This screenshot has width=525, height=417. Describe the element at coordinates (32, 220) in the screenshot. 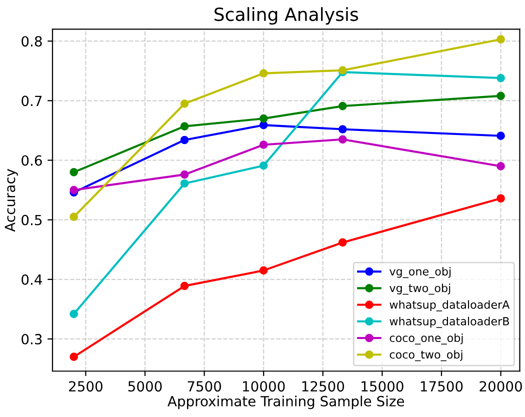

I see `y-tick-label: 0.5` at that location.